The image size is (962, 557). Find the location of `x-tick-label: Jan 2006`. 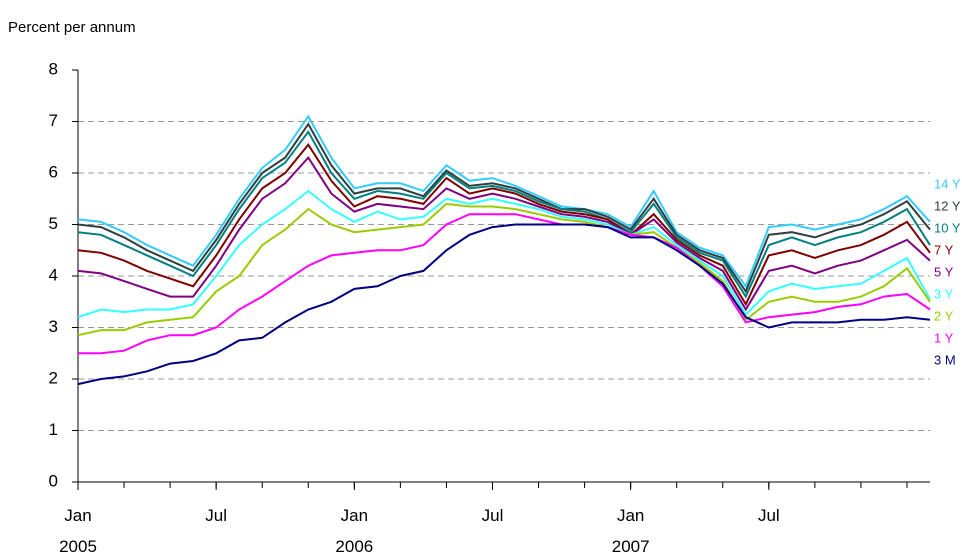

x-tick-label: Jan 2006 is located at coordinates (354, 531).